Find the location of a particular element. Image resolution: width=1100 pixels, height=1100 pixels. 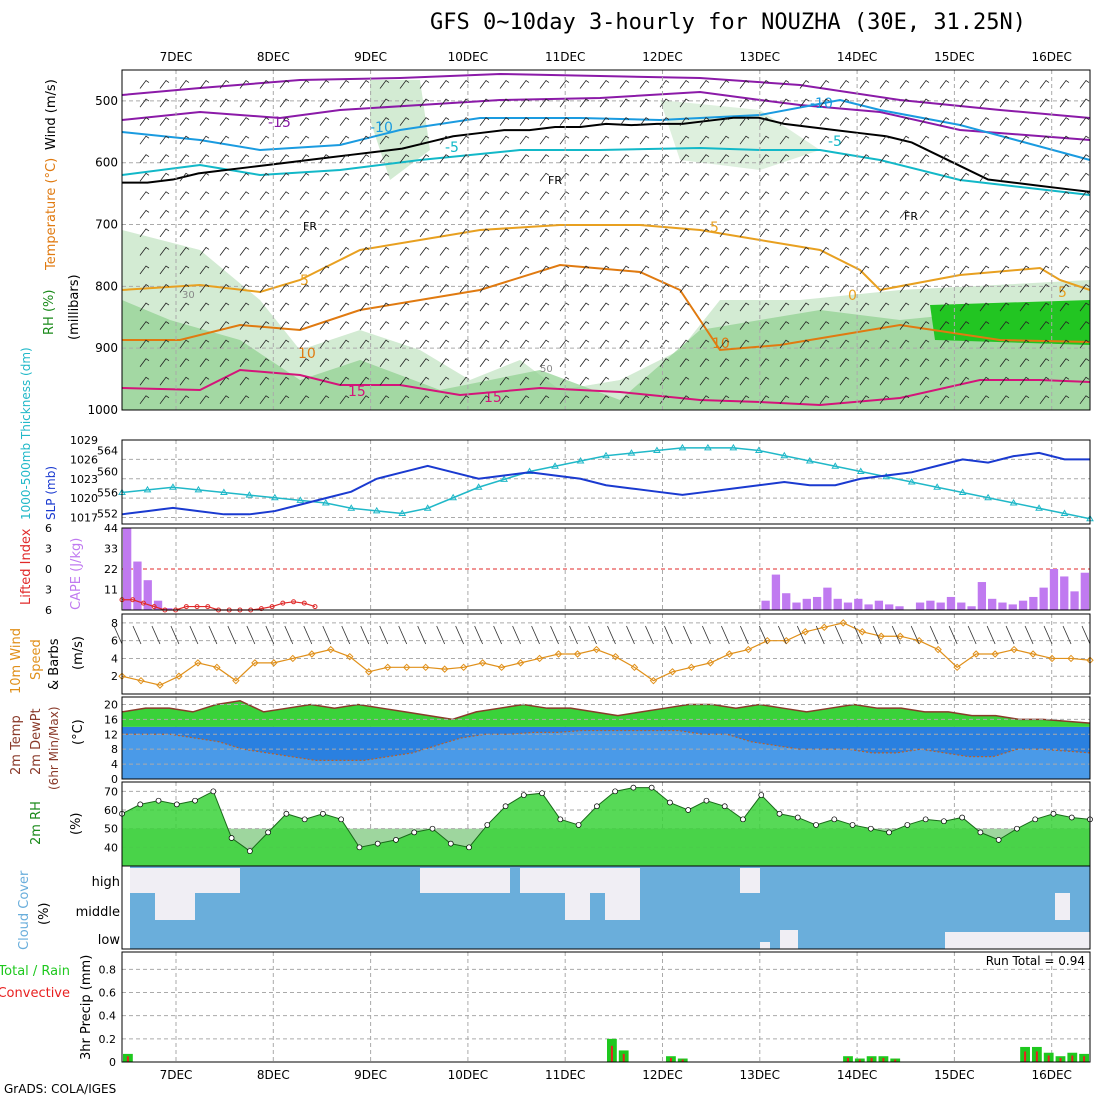

convective-bar is located at coordinates (1048, 1058).